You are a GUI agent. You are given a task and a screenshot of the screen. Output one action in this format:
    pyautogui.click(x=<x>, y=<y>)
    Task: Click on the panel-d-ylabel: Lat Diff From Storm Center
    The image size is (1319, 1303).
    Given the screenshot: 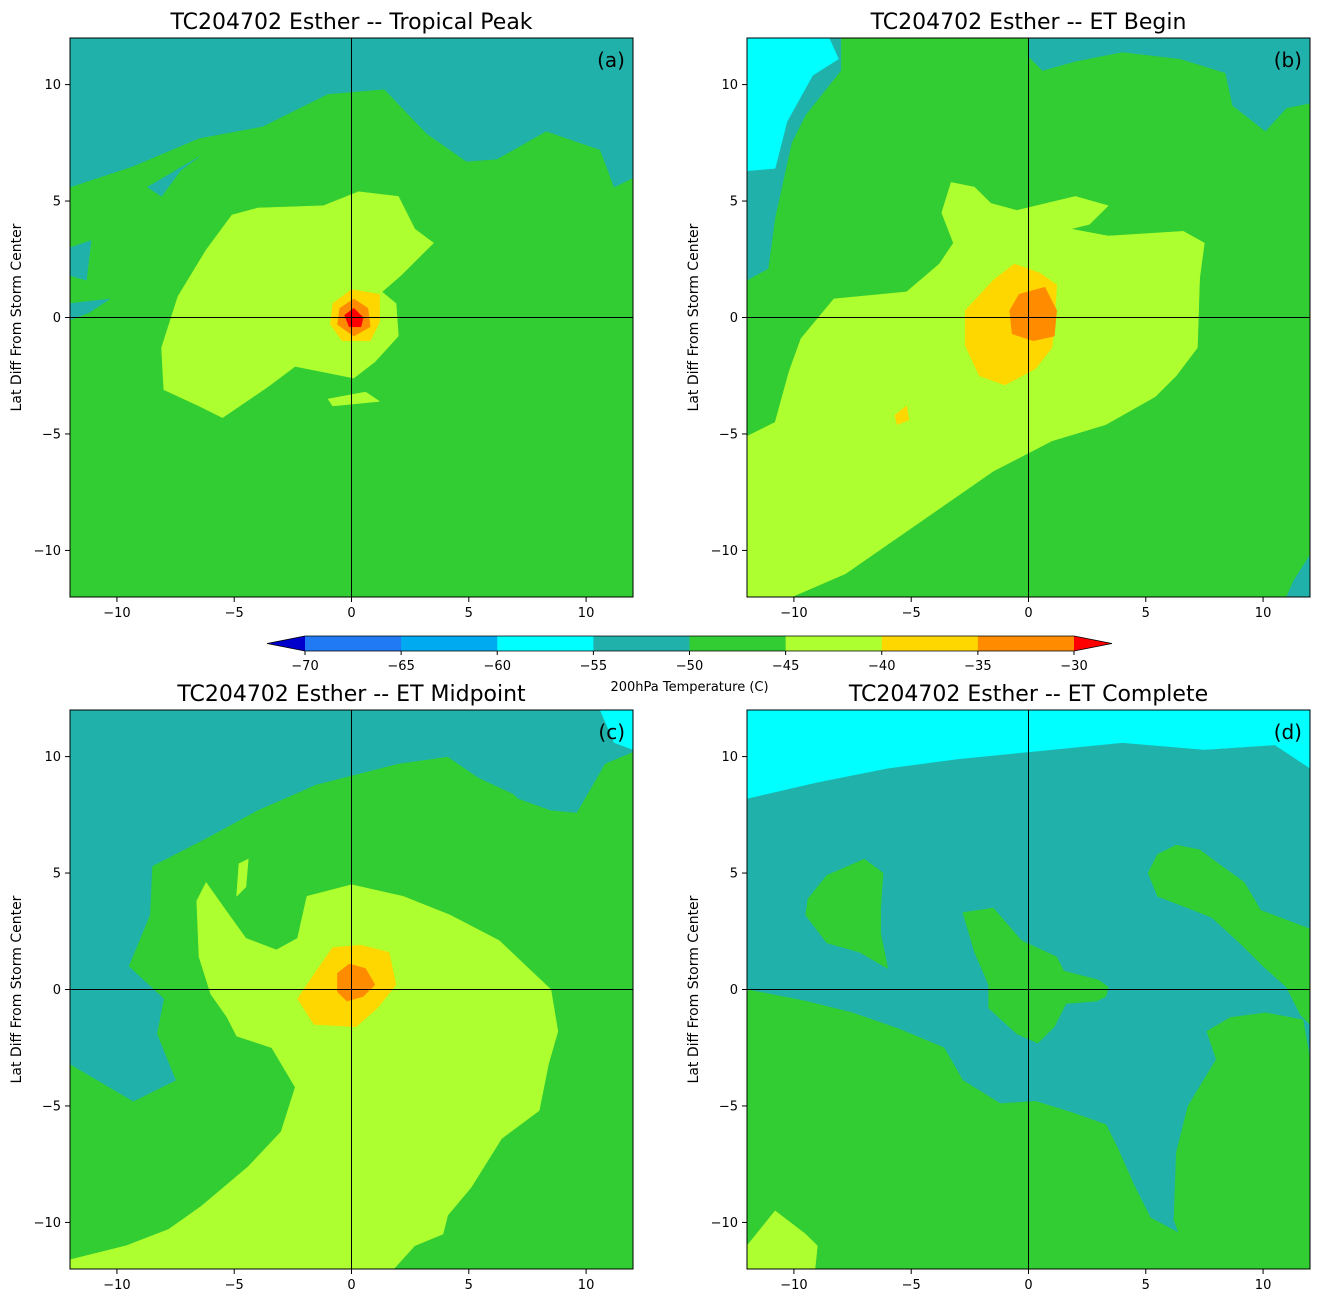 What is the action you would take?
    pyautogui.click(x=694, y=989)
    